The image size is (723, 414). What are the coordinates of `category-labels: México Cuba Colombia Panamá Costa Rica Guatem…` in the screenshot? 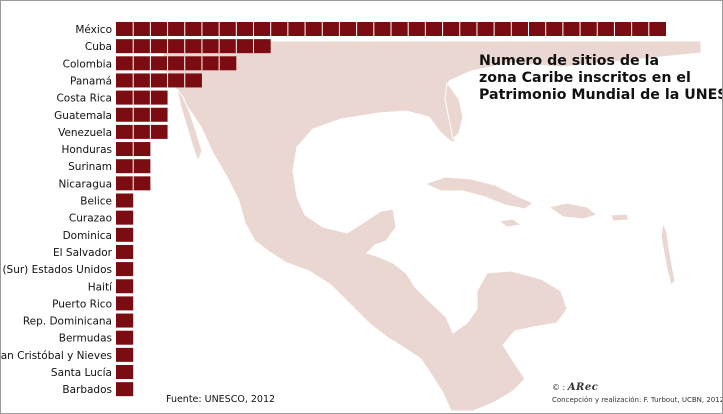 It's located at (57, 210).